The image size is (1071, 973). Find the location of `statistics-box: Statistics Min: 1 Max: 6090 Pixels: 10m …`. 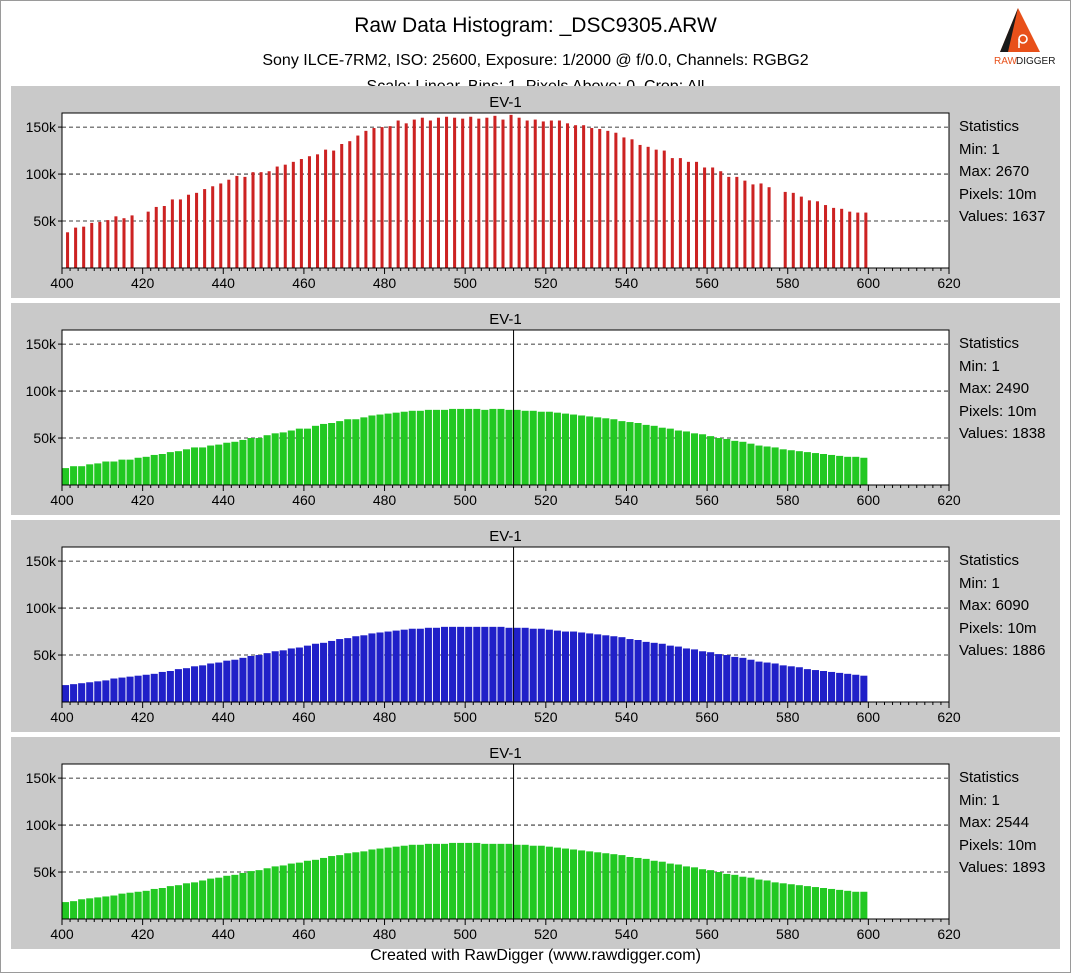

statistics-box: Statistics Min: 1 Max: 6090 Pixels: 10m … is located at coordinates (1002, 606).